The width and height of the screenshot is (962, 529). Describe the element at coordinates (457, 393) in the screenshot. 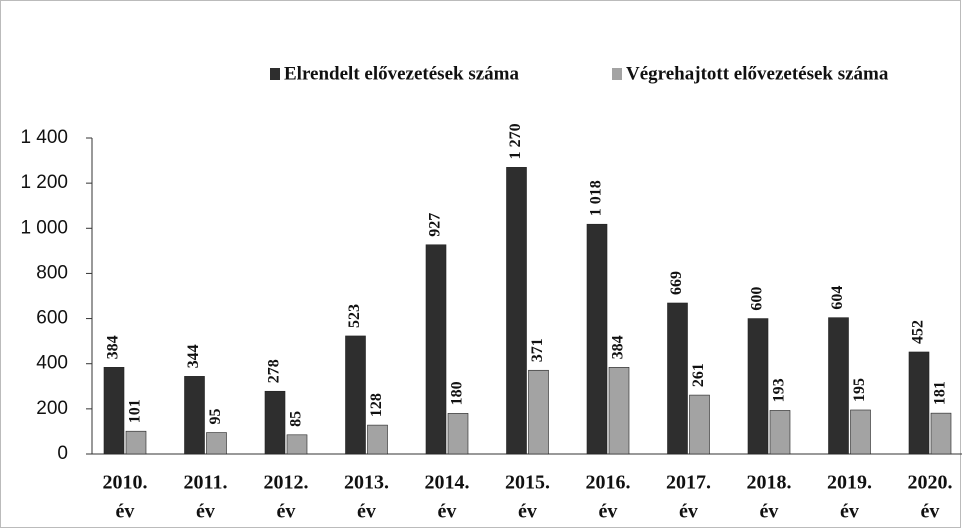

I see `value-label: 180` at that location.